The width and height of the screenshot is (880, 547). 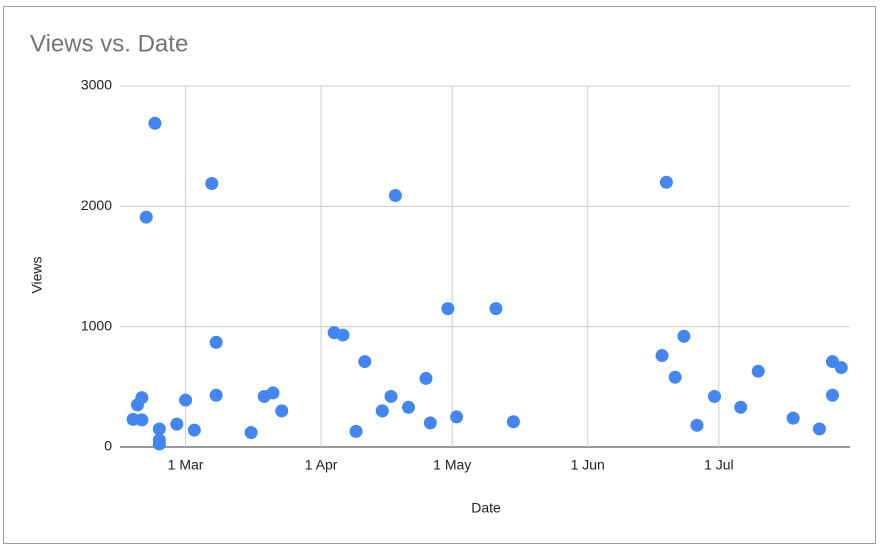 What do you see at coordinates (109, 43) in the screenshot?
I see `chart-title: Views vs. Date` at bounding box center [109, 43].